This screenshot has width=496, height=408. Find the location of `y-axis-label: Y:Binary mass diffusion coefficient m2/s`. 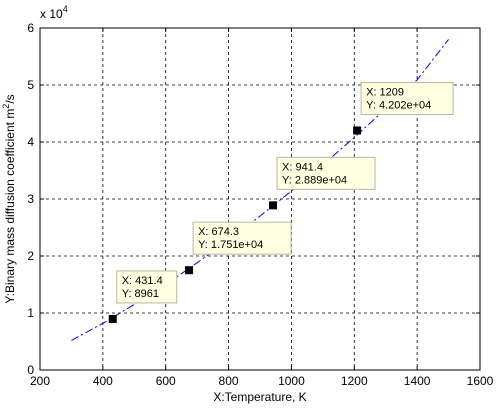

y-axis-label: Y:Binary mass diffusion coefficient m2/s is located at coordinates (9, 198).